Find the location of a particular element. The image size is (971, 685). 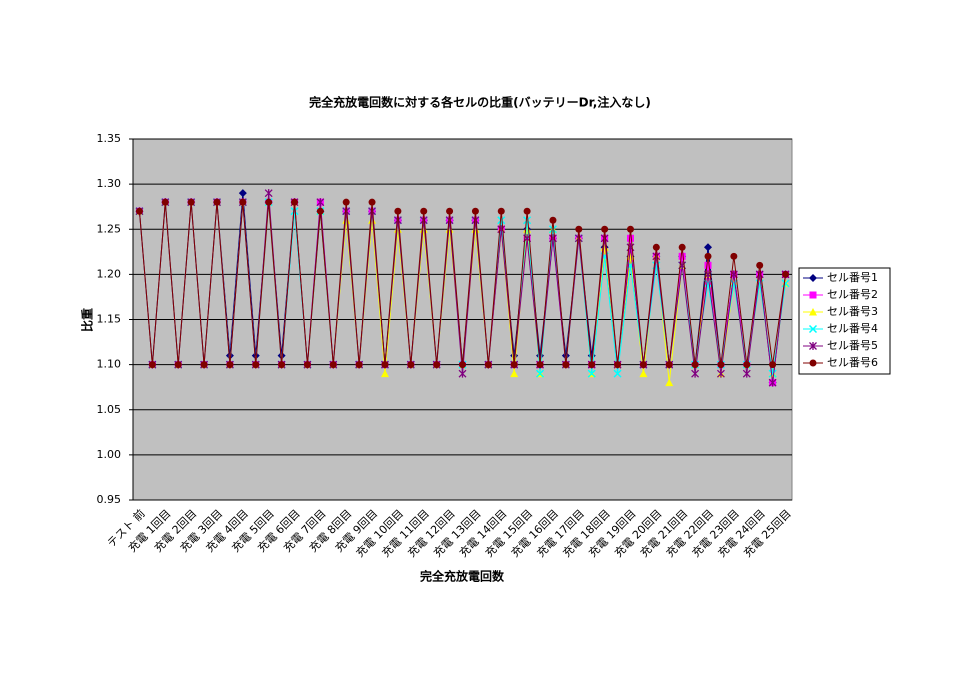

legend-label: セル番号4 is located at coordinates (852, 328).